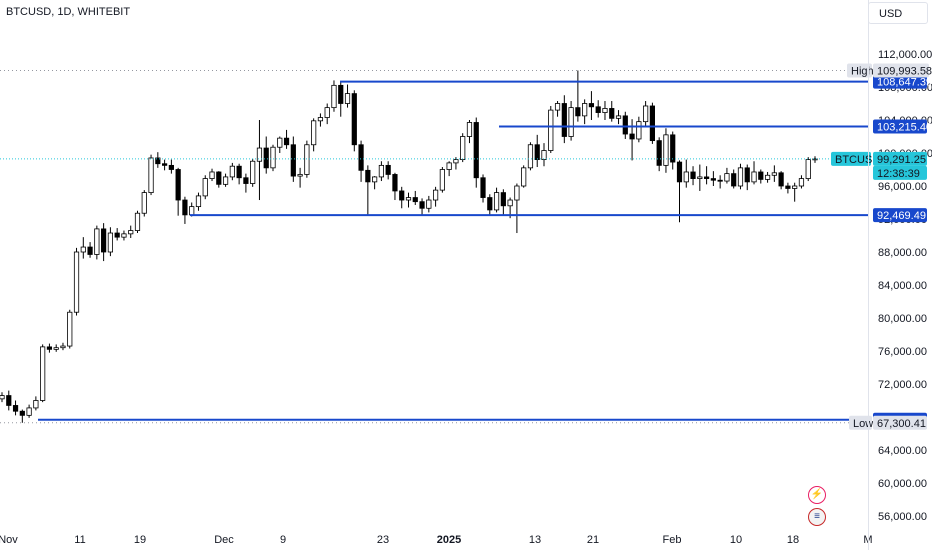 The height and width of the screenshot is (550, 932). I want to click on flash-icon: ⚡, so click(817, 495).